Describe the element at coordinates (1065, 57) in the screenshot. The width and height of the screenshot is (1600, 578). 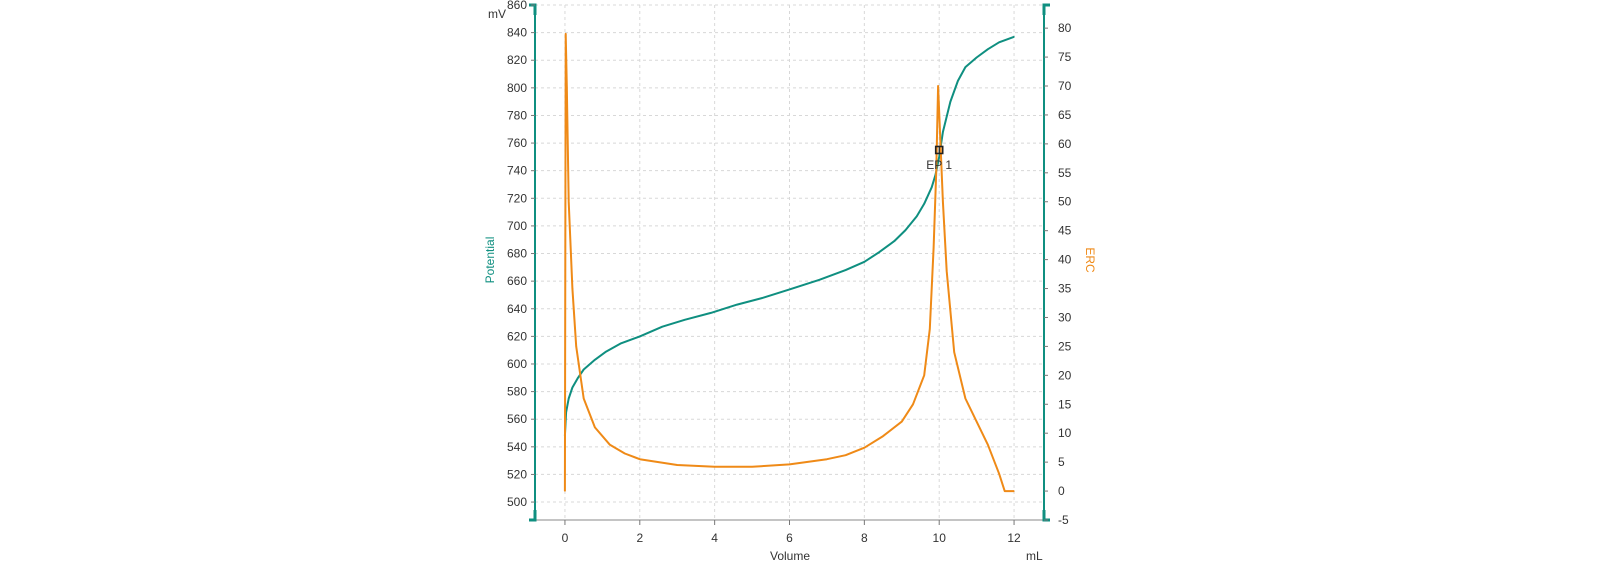
I see `right-tick-label: 75` at that location.